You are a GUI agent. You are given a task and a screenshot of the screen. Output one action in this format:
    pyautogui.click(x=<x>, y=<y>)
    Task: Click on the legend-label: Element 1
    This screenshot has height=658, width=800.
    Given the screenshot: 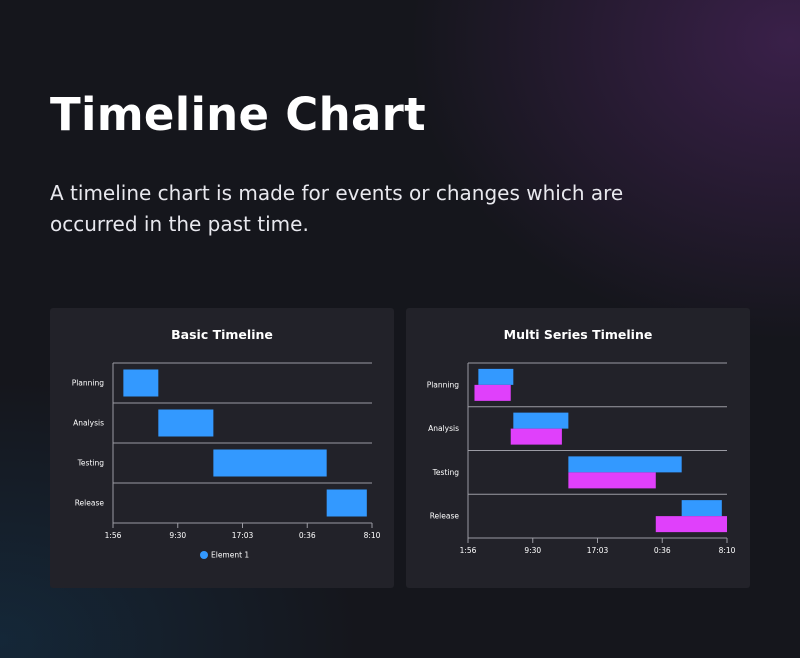 What is the action you would take?
    pyautogui.click(x=230, y=555)
    